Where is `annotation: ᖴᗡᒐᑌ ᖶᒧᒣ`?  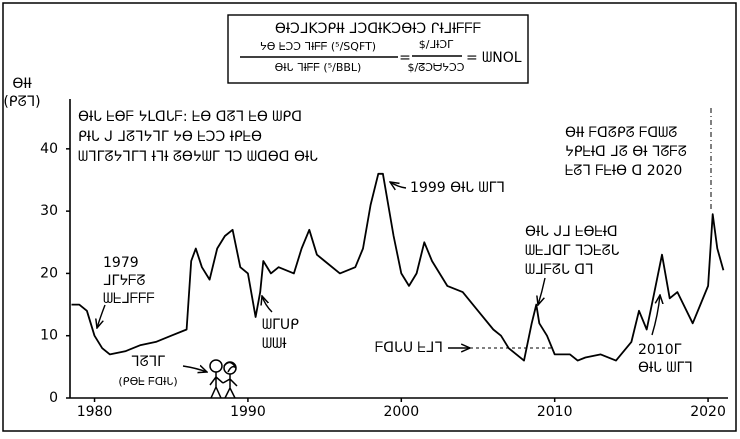 annotation: ᖴᗡᒐᑌ ᖶᒧᒣ is located at coordinates (409, 348).